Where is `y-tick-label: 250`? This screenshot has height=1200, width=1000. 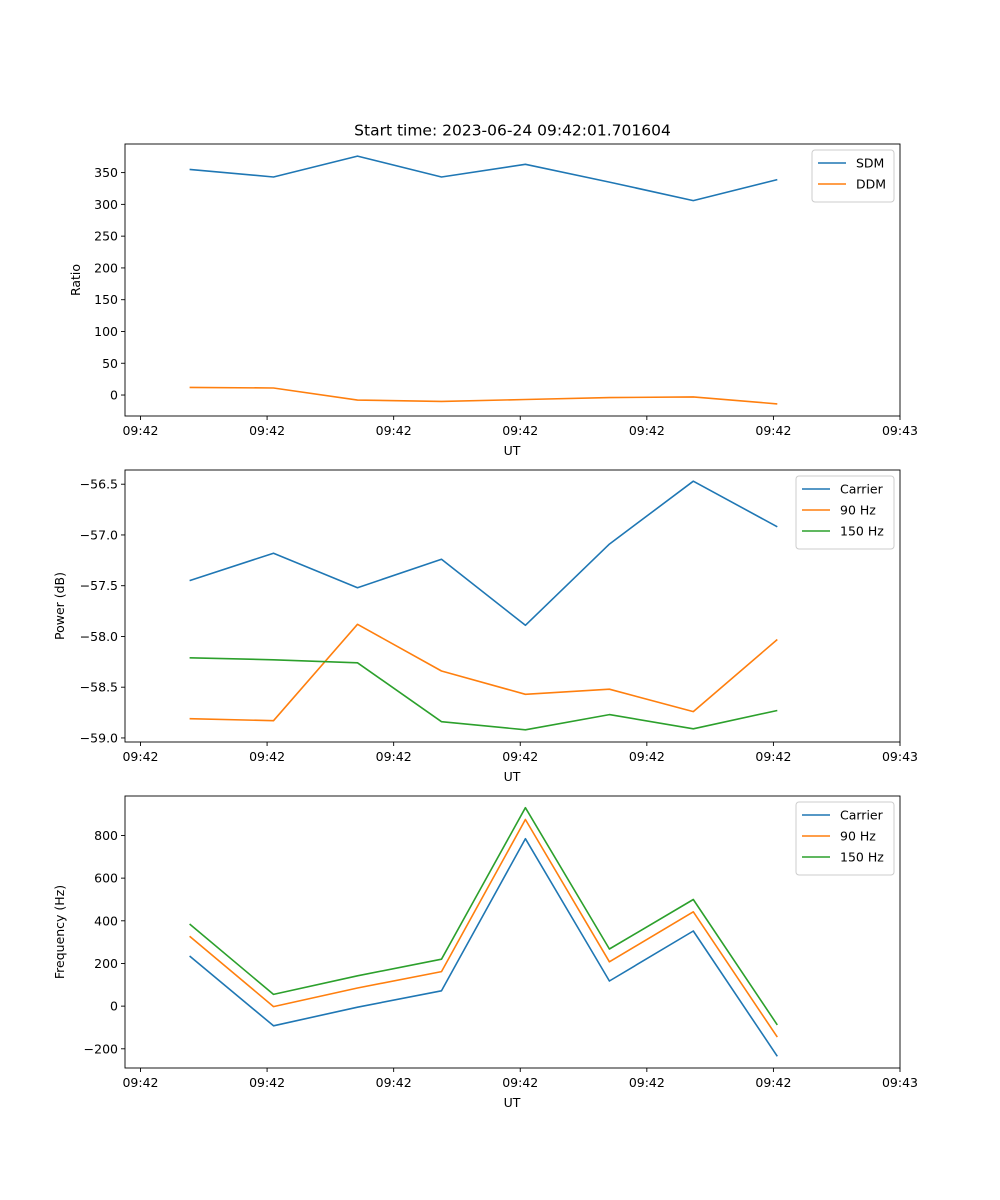
y-tick-label: 250 is located at coordinates (106, 236).